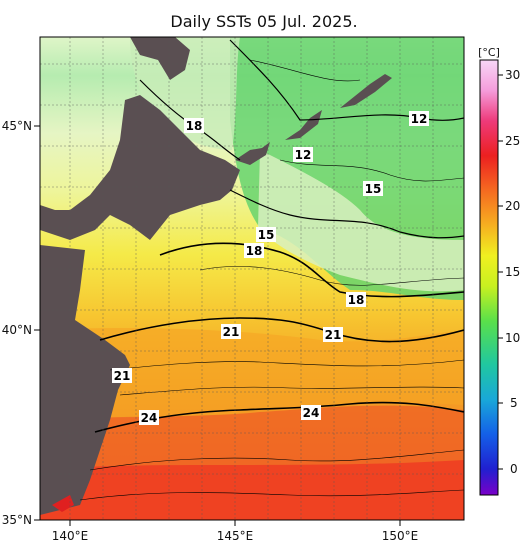 The image size is (528, 545). What do you see at coordinates (512, 338) in the screenshot?
I see `colorbar-tick: 10` at bounding box center [512, 338].